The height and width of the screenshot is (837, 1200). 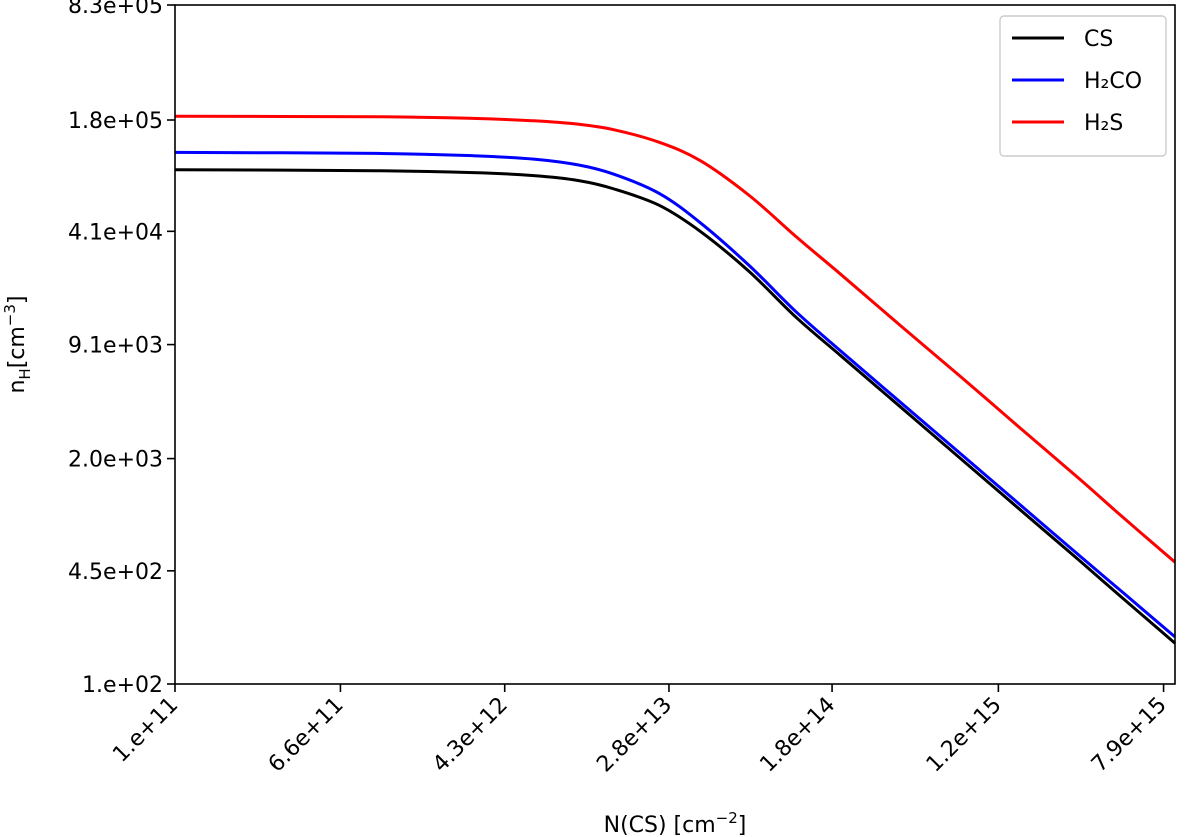 What do you see at coordinates (634, 735) in the screenshot?
I see `x-tick-label: 2.8e+13` at bounding box center [634, 735].